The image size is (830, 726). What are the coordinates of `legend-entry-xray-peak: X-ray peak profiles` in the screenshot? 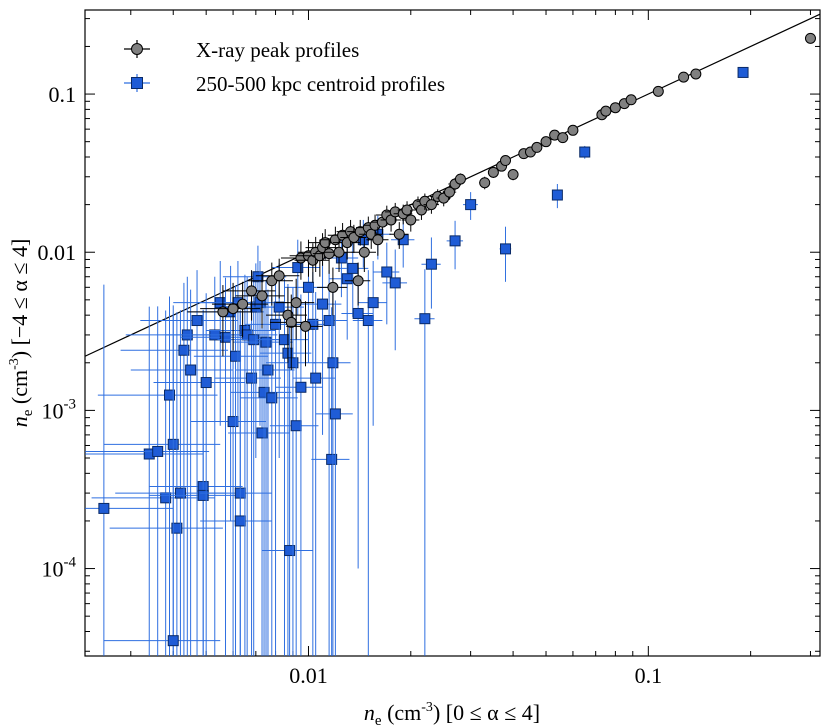 It's located at (241, 50).